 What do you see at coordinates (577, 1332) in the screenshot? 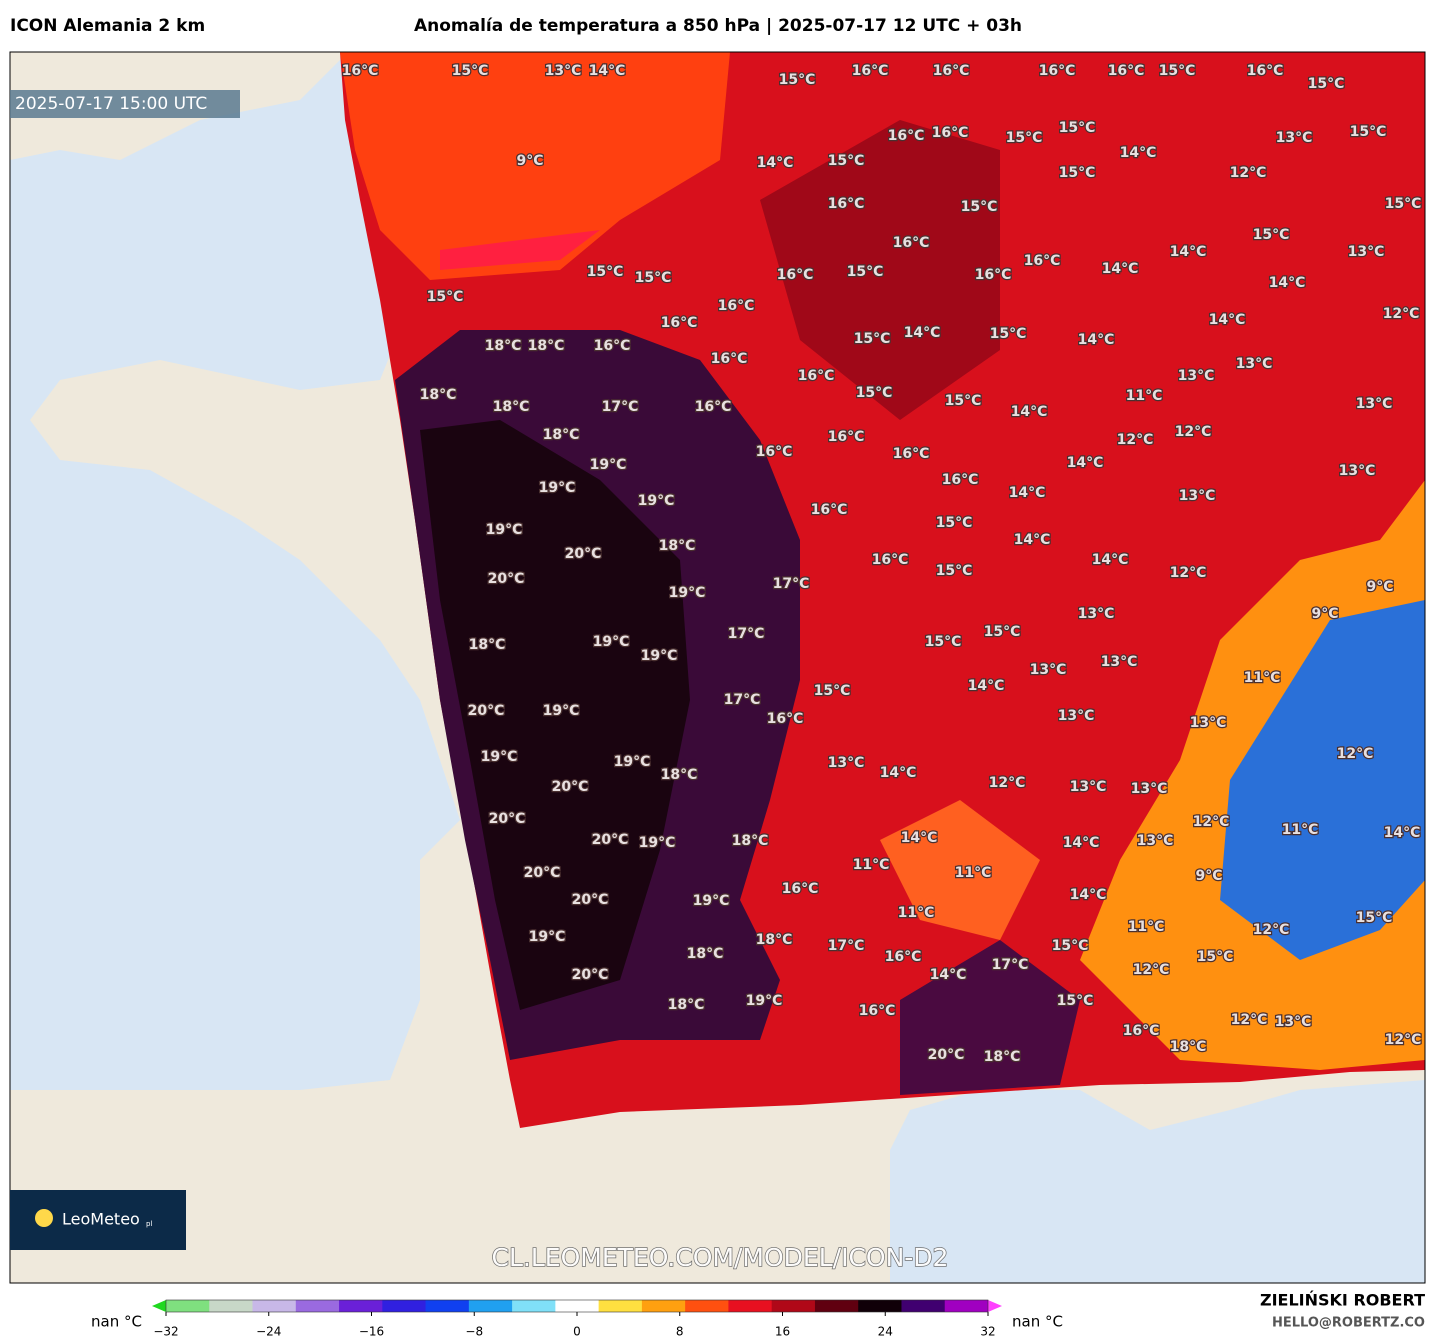
I see `colorbar-tick-label: 0` at bounding box center [577, 1332].